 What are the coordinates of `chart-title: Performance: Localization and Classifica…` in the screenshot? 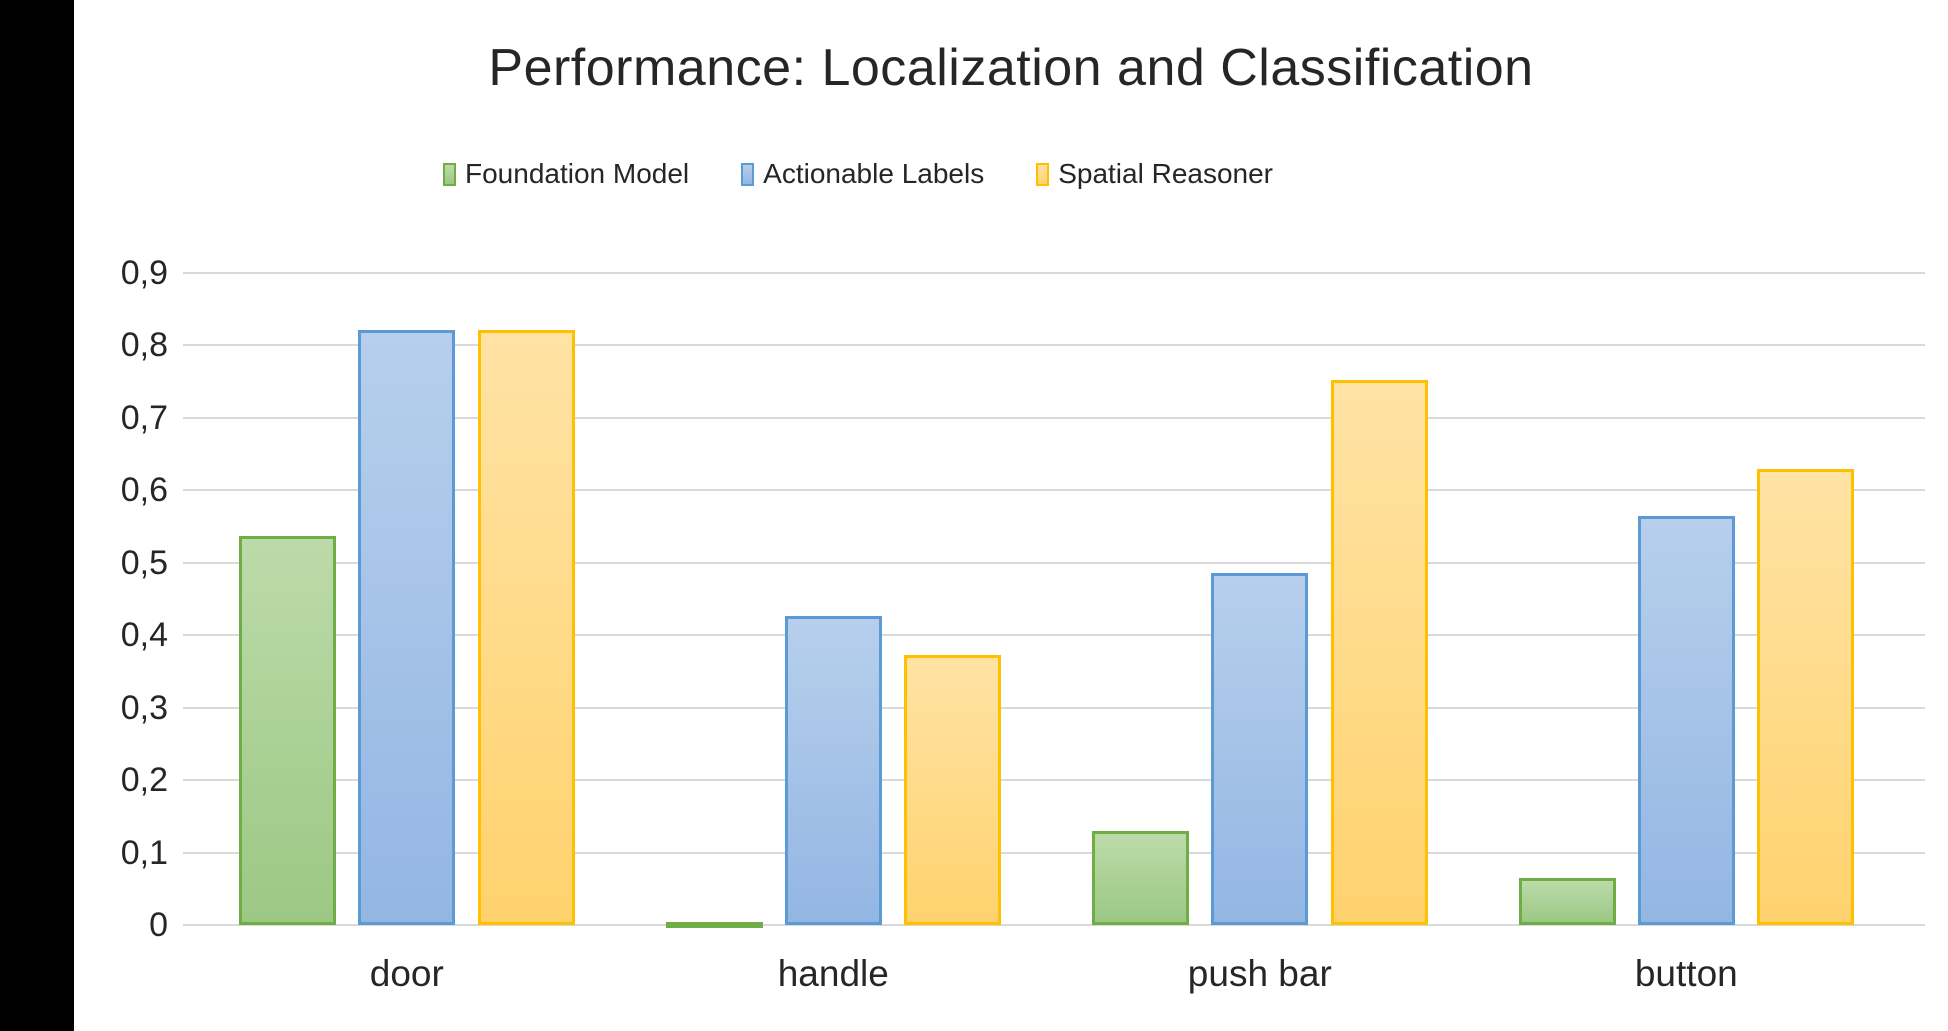 It's located at (1011, 68).